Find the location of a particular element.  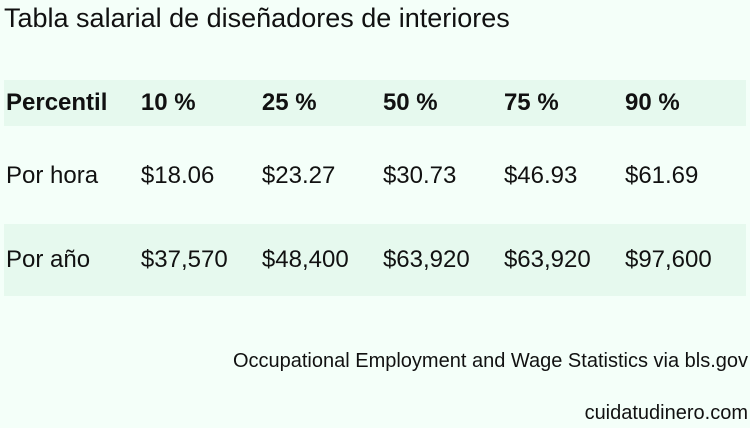

table-cell: $37,570 is located at coordinates (184, 259).